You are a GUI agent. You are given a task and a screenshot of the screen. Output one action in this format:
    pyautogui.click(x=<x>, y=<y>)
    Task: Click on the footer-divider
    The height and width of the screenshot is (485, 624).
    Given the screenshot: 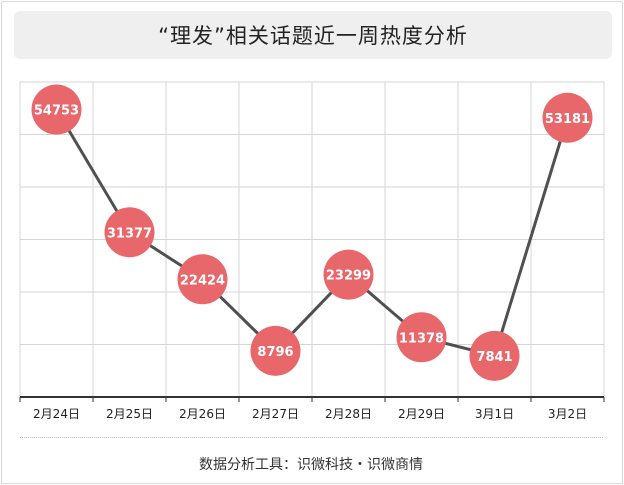 What is the action you would take?
    pyautogui.click(x=311, y=437)
    